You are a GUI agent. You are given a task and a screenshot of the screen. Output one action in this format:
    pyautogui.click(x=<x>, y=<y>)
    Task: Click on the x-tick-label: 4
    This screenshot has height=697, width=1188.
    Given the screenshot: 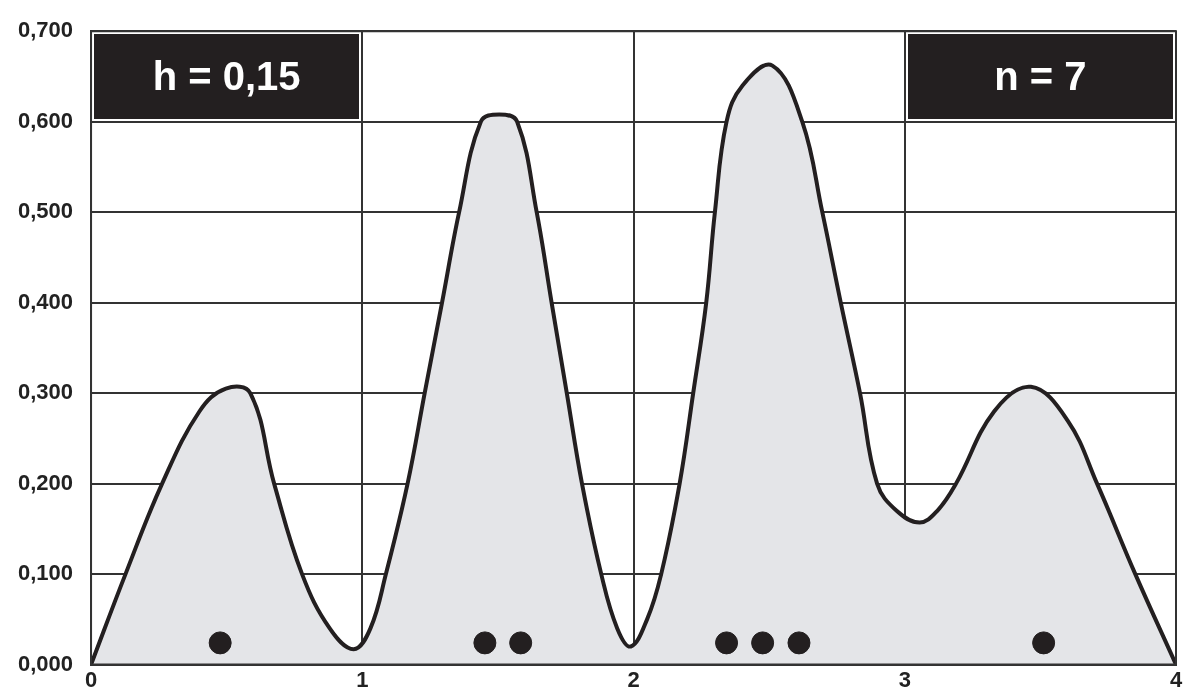 What is the action you would take?
    pyautogui.click(x=1176, y=679)
    